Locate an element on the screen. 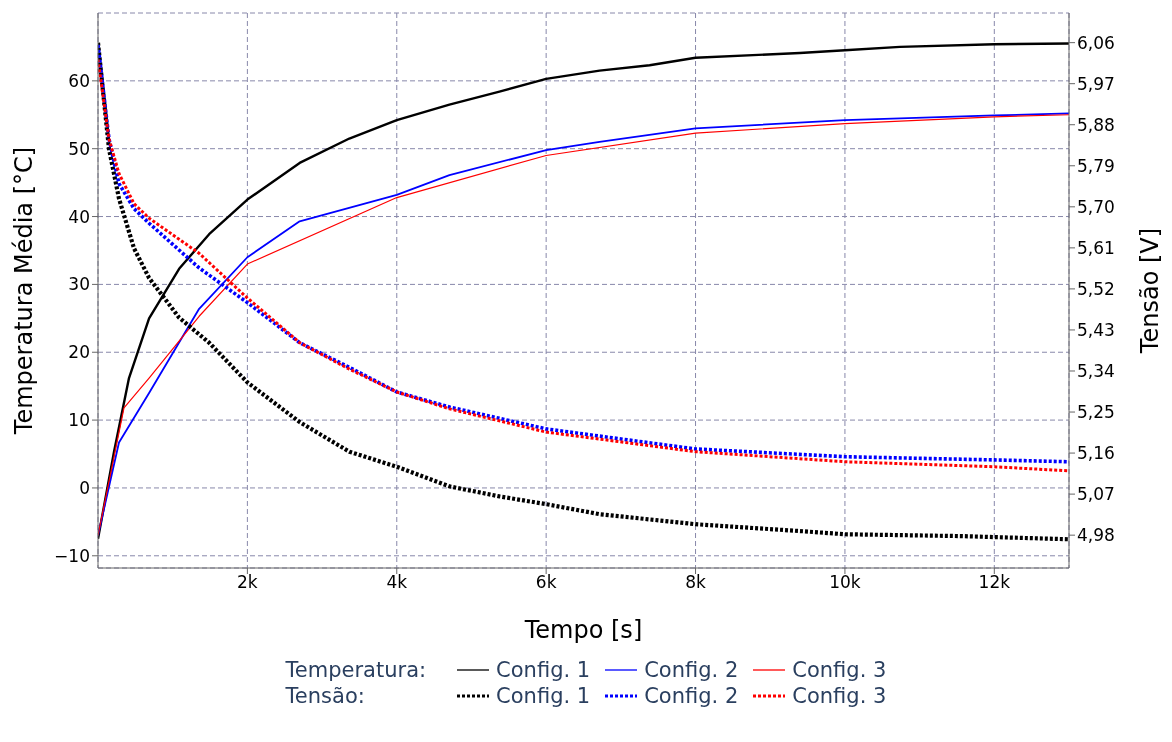 This screenshot has height=742, width=1172. y2-tick-label: 6,06 is located at coordinates (1096, 42).